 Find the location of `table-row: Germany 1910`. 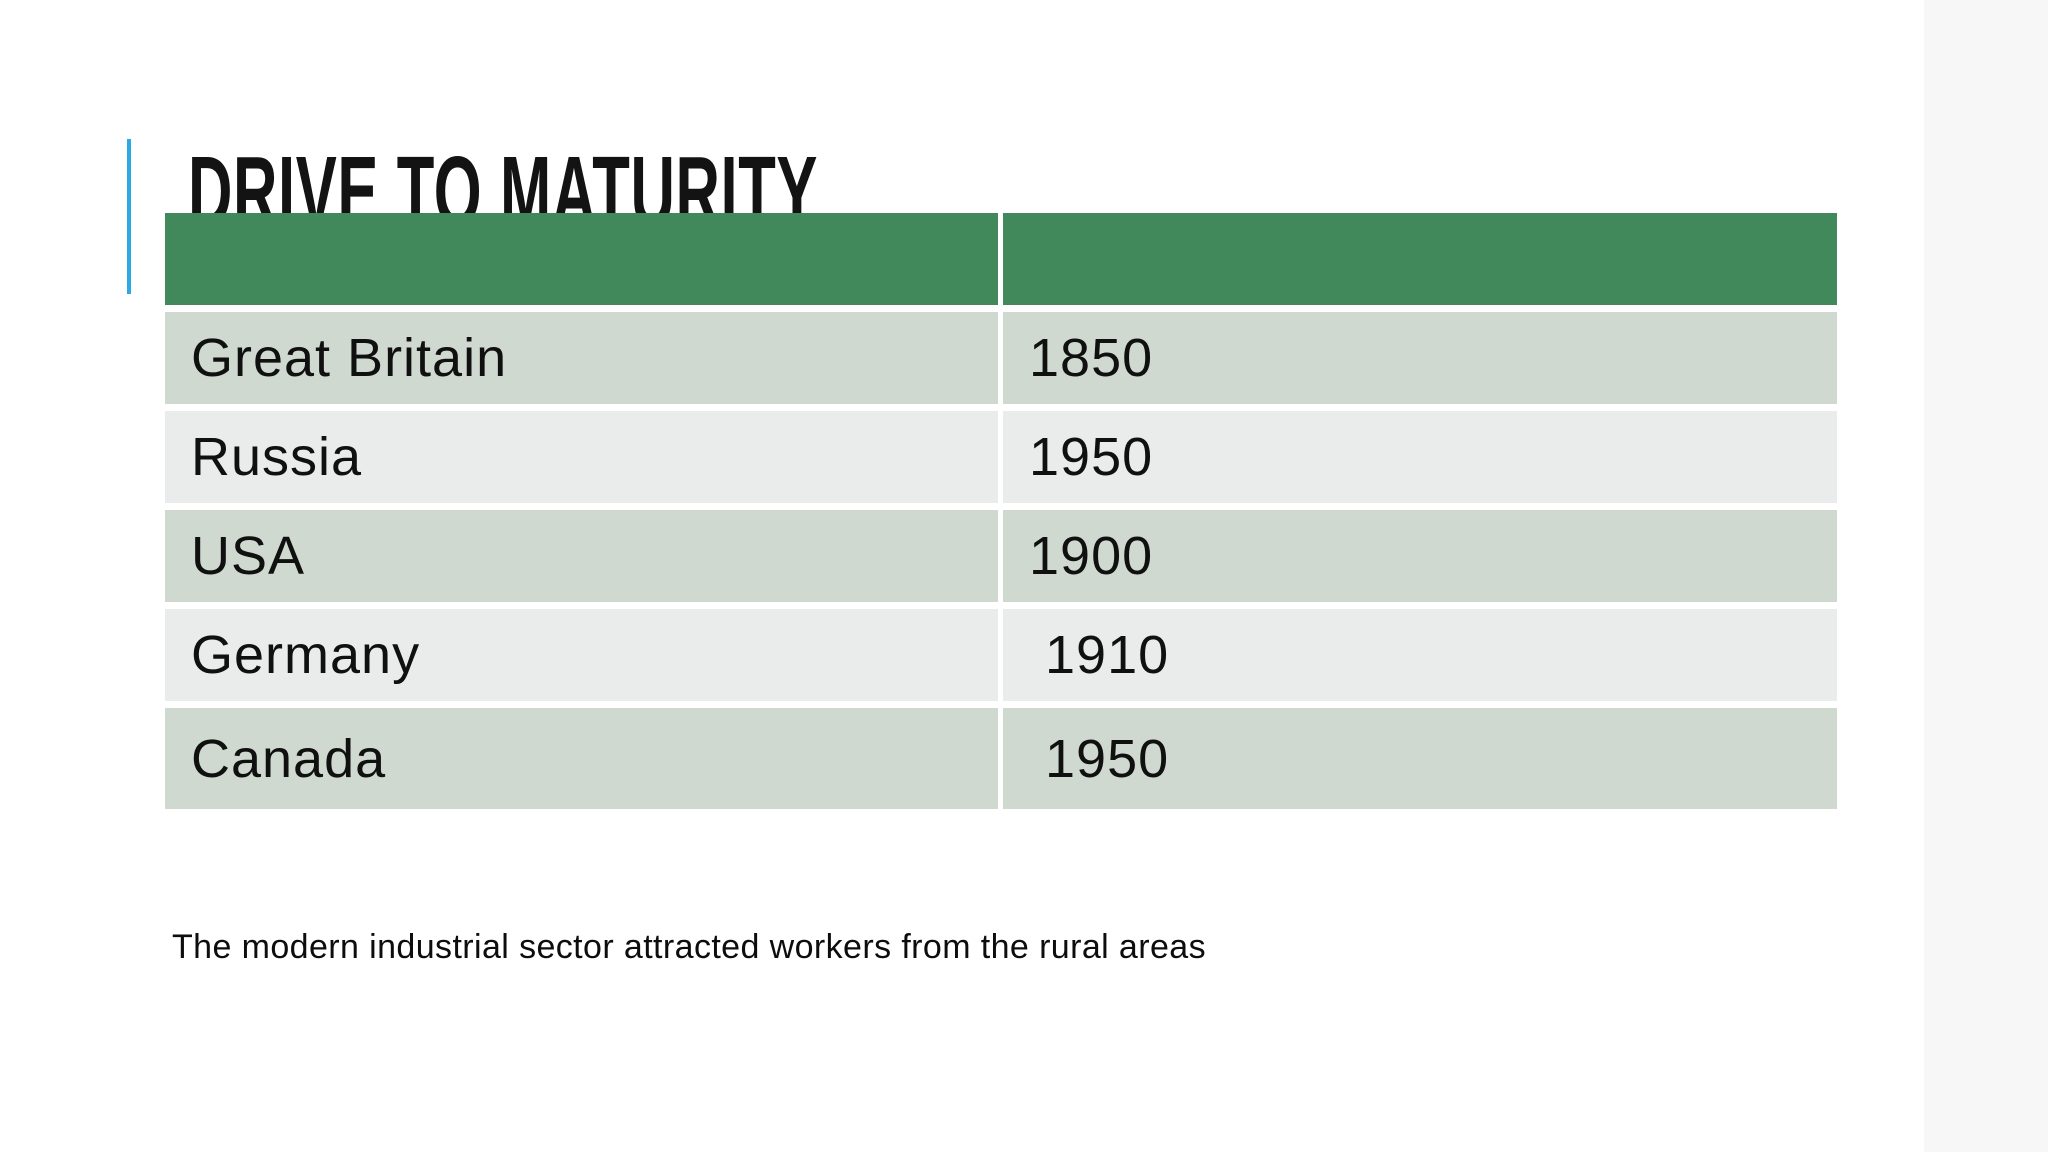

table-row: Germany 1910 is located at coordinates (1001, 655).